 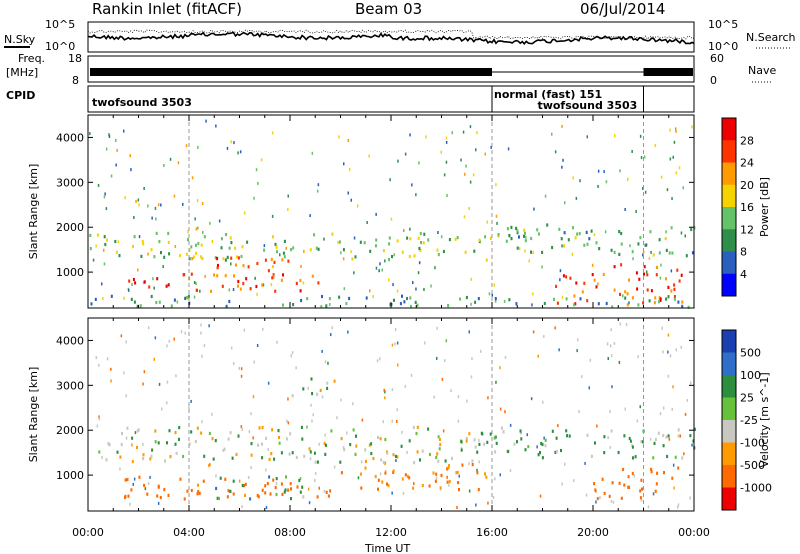 I want to click on power-colorbar-tick-label: 12, so click(x=747, y=229).